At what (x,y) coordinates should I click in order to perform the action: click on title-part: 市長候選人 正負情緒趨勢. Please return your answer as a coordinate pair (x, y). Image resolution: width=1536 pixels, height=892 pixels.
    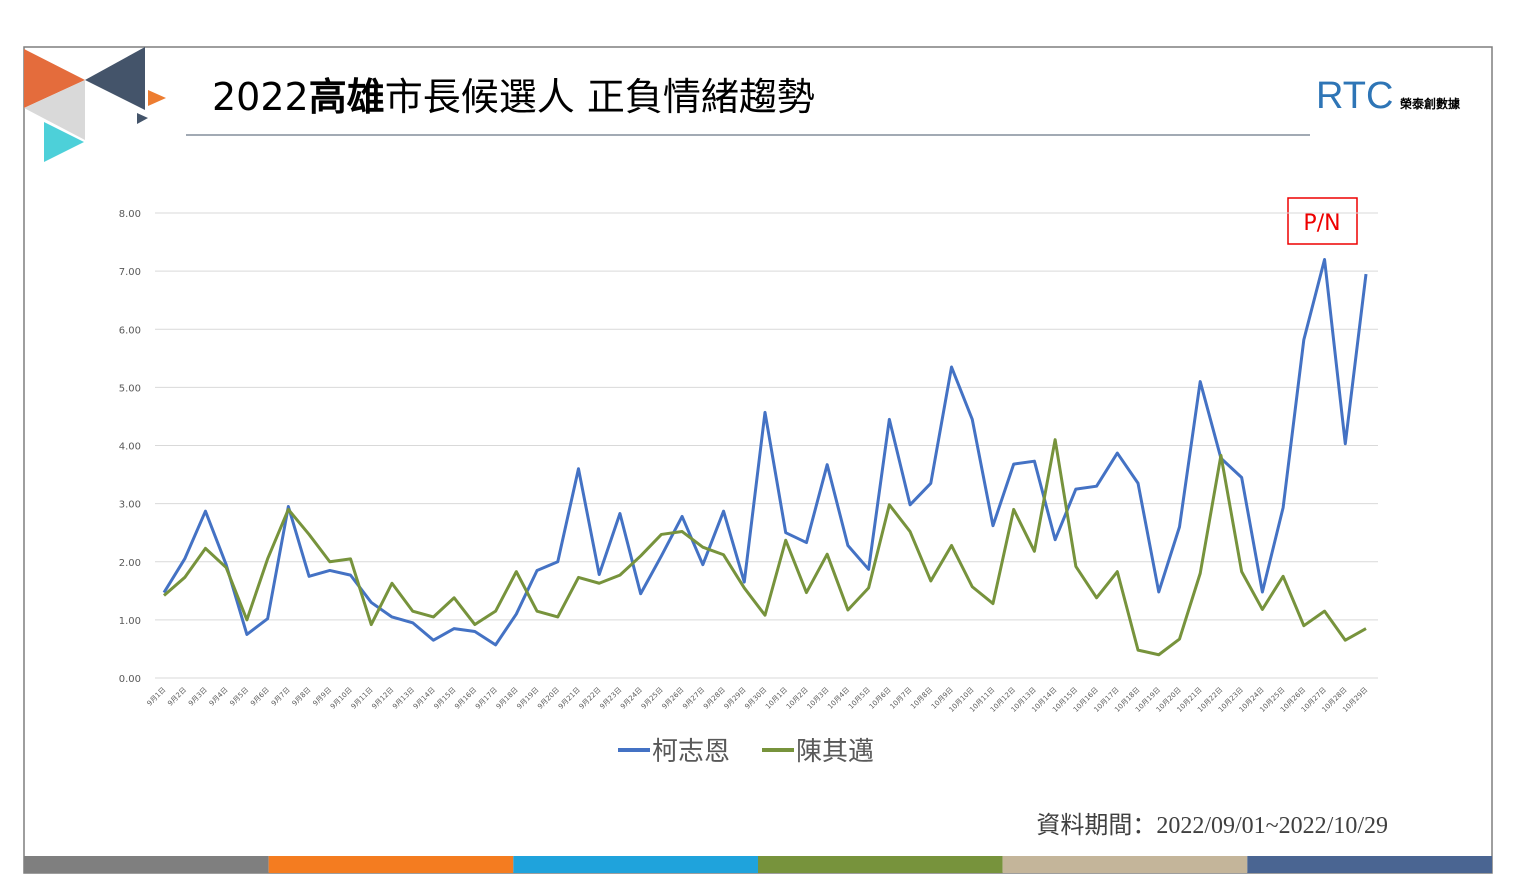
    Looking at the image, I should click on (600, 97).